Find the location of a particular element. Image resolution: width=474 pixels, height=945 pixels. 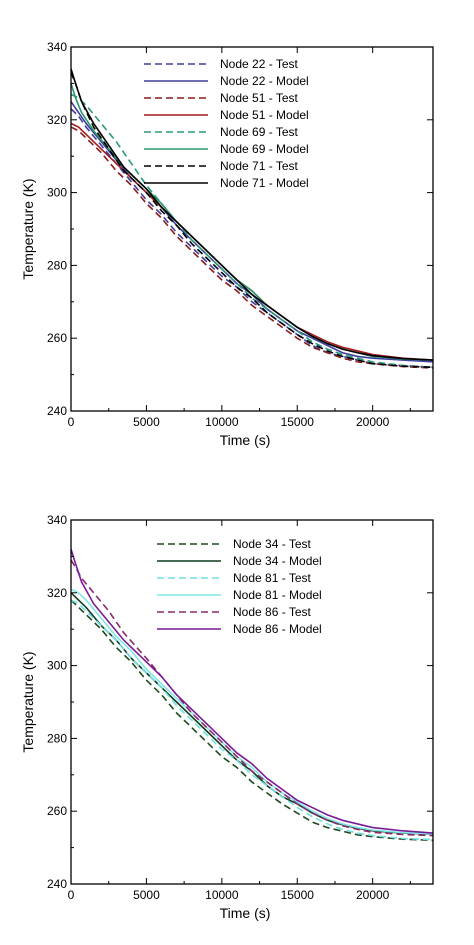

chart1-y-axis-title: Temperature (K) is located at coordinates (28, 701).